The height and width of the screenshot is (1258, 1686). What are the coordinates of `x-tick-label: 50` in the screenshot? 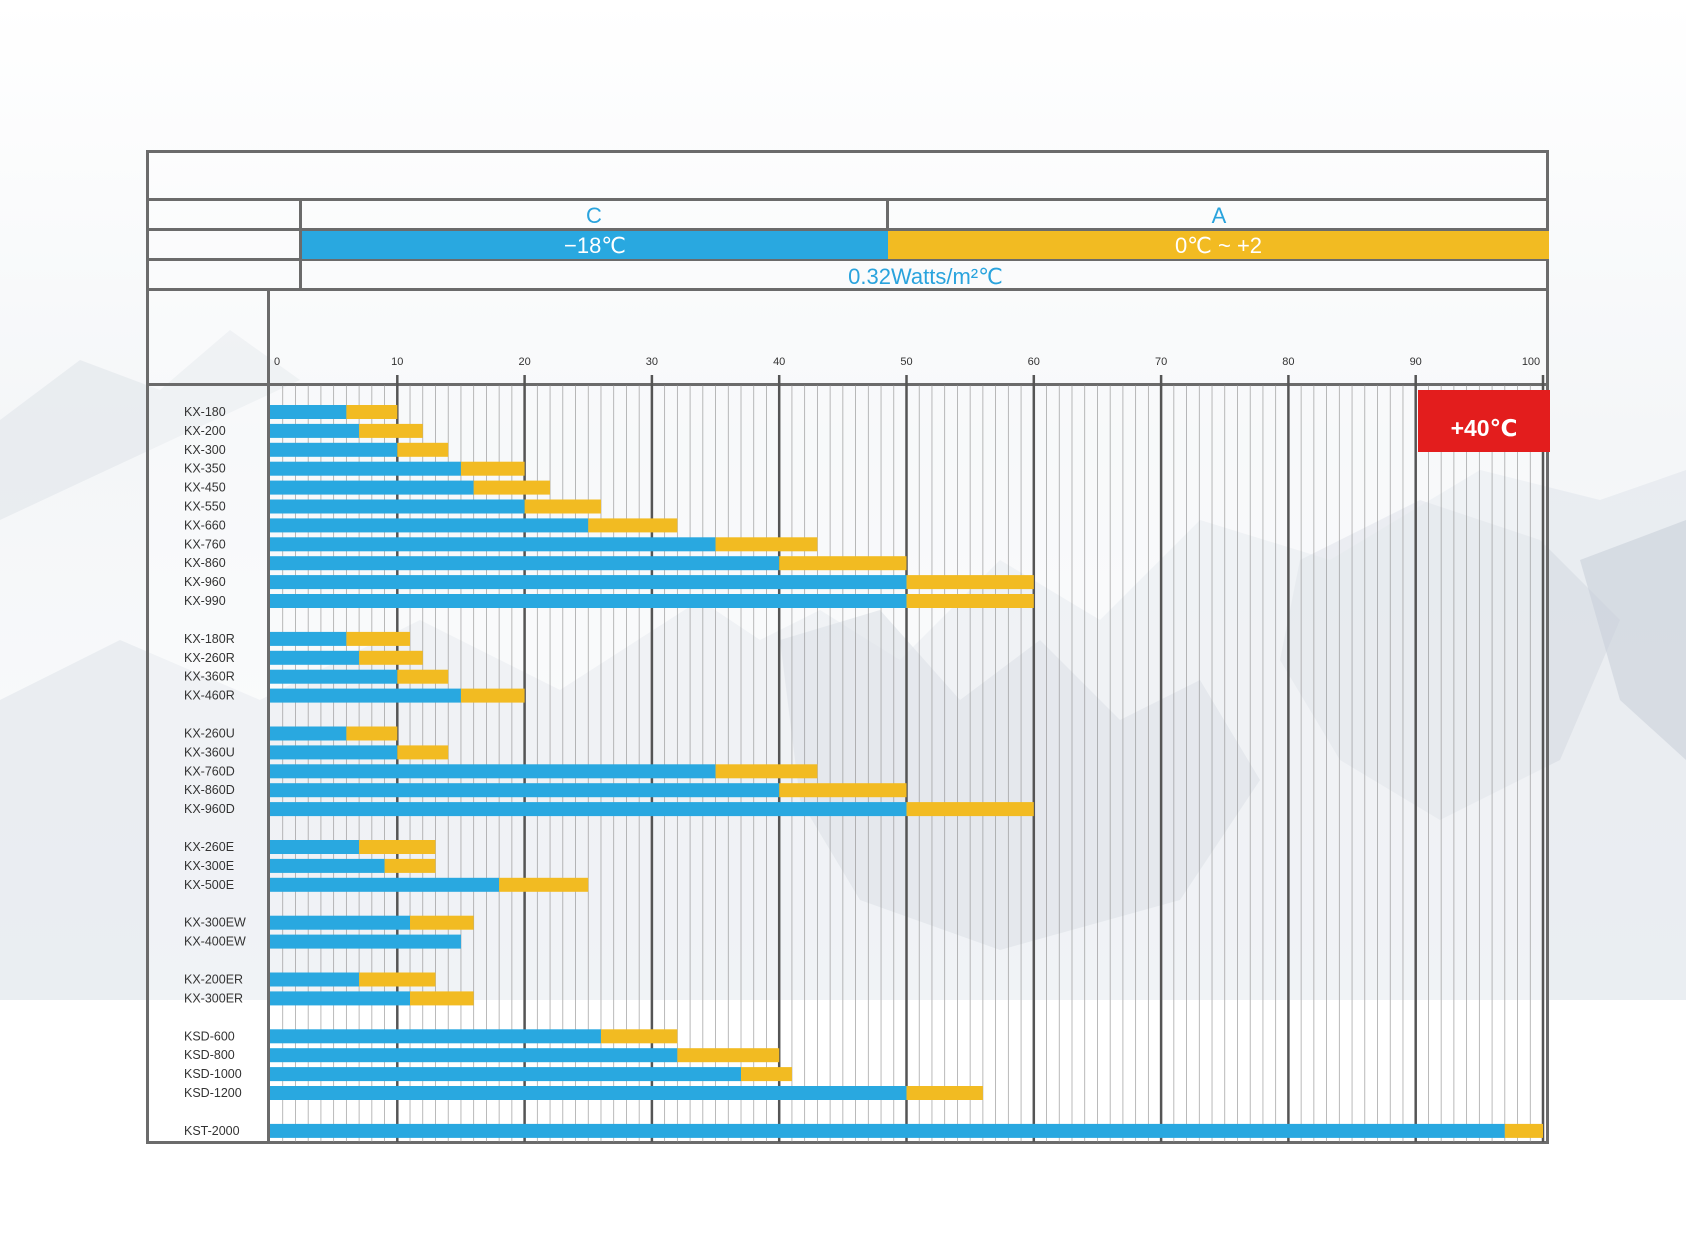 It's located at (906, 362).